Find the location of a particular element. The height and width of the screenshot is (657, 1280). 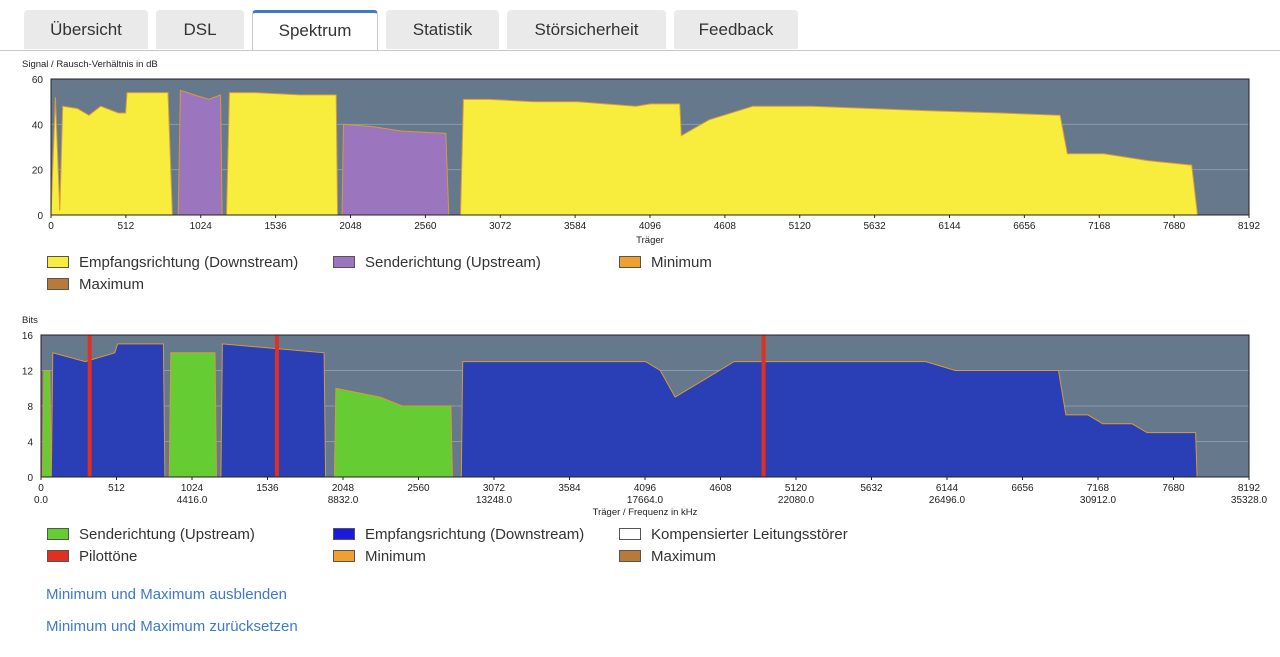

x-axis-label: Träger is located at coordinates (650, 240).